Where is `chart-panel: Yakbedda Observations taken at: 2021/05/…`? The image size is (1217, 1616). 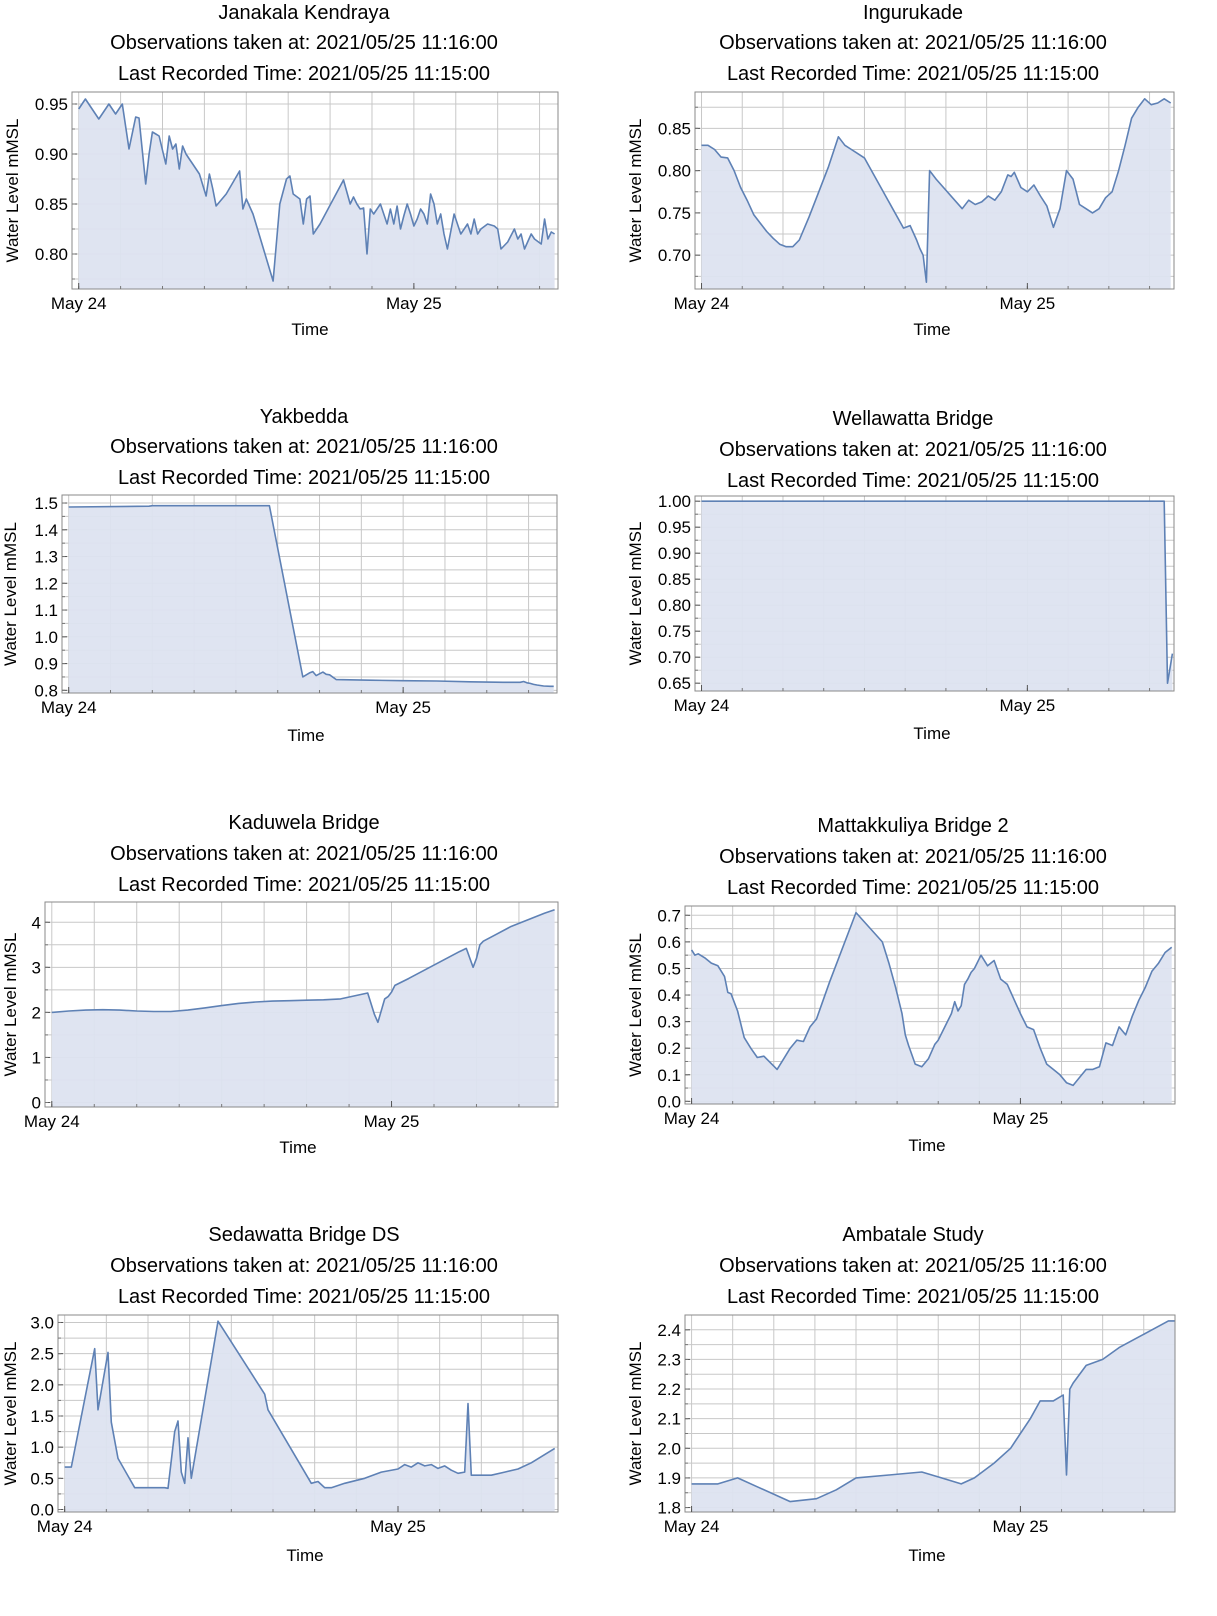
chart-panel: Yakbedda Observations taken at: 2021/05/… is located at coordinates (304, 606).